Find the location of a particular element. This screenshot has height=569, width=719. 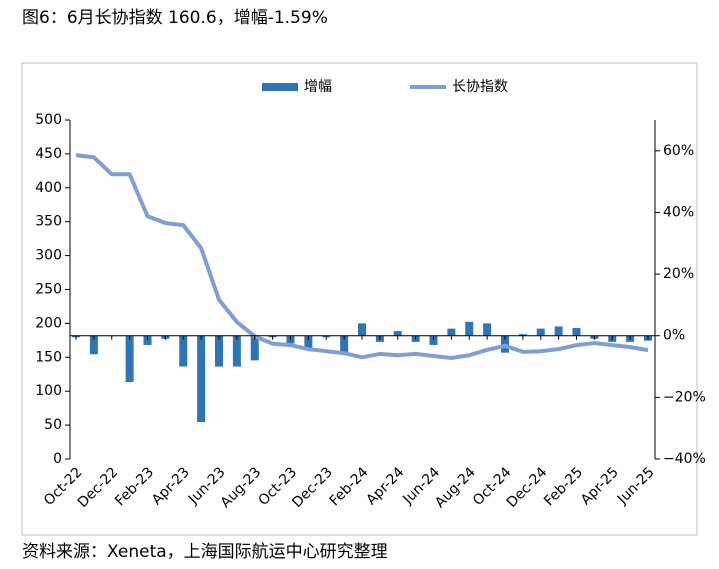

x-tick-label: Feb-24 is located at coordinates (349, 486).